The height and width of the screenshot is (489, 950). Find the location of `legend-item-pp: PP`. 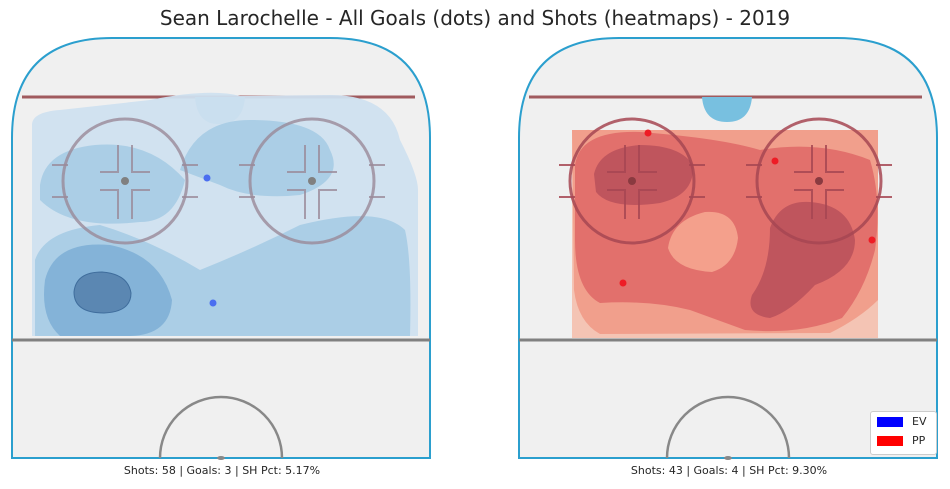

legend-item-pp: PP is located at coordinates (903, 440).